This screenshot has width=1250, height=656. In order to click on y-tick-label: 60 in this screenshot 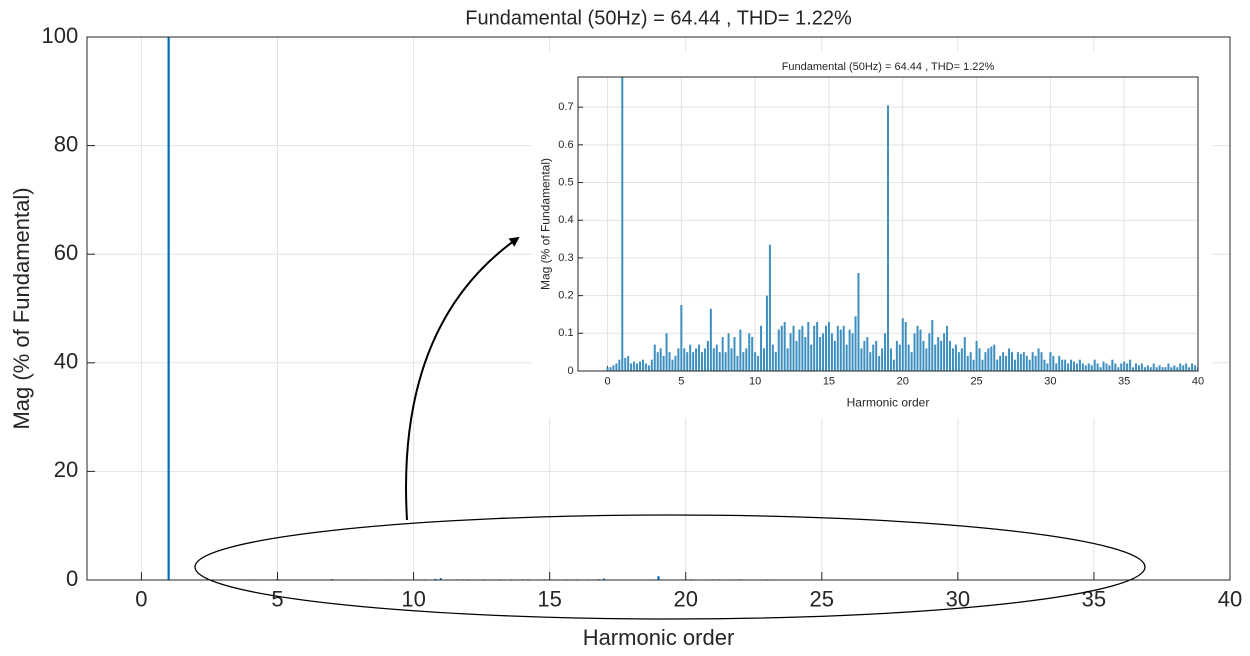, I will do `click(66, 252)`.